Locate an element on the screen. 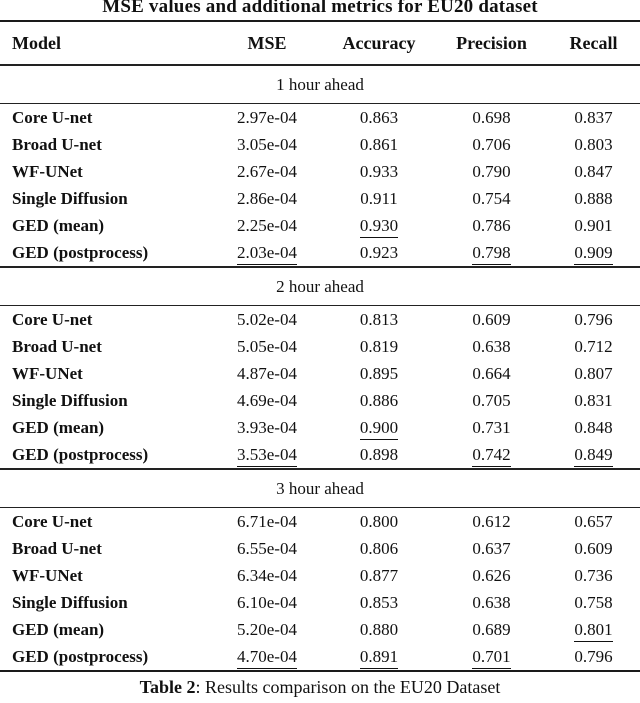  cell-accuracy: 0.861 is located at coordinates (379, 144).